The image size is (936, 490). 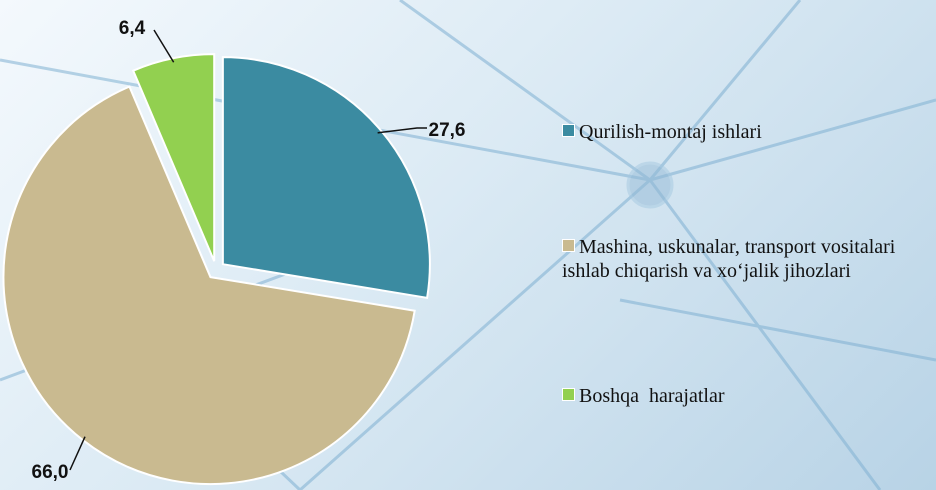 What do you see at coordinates (50, 472) in the screenshot?
I see `data-label: 66,0` at bounding box center [50, 472].